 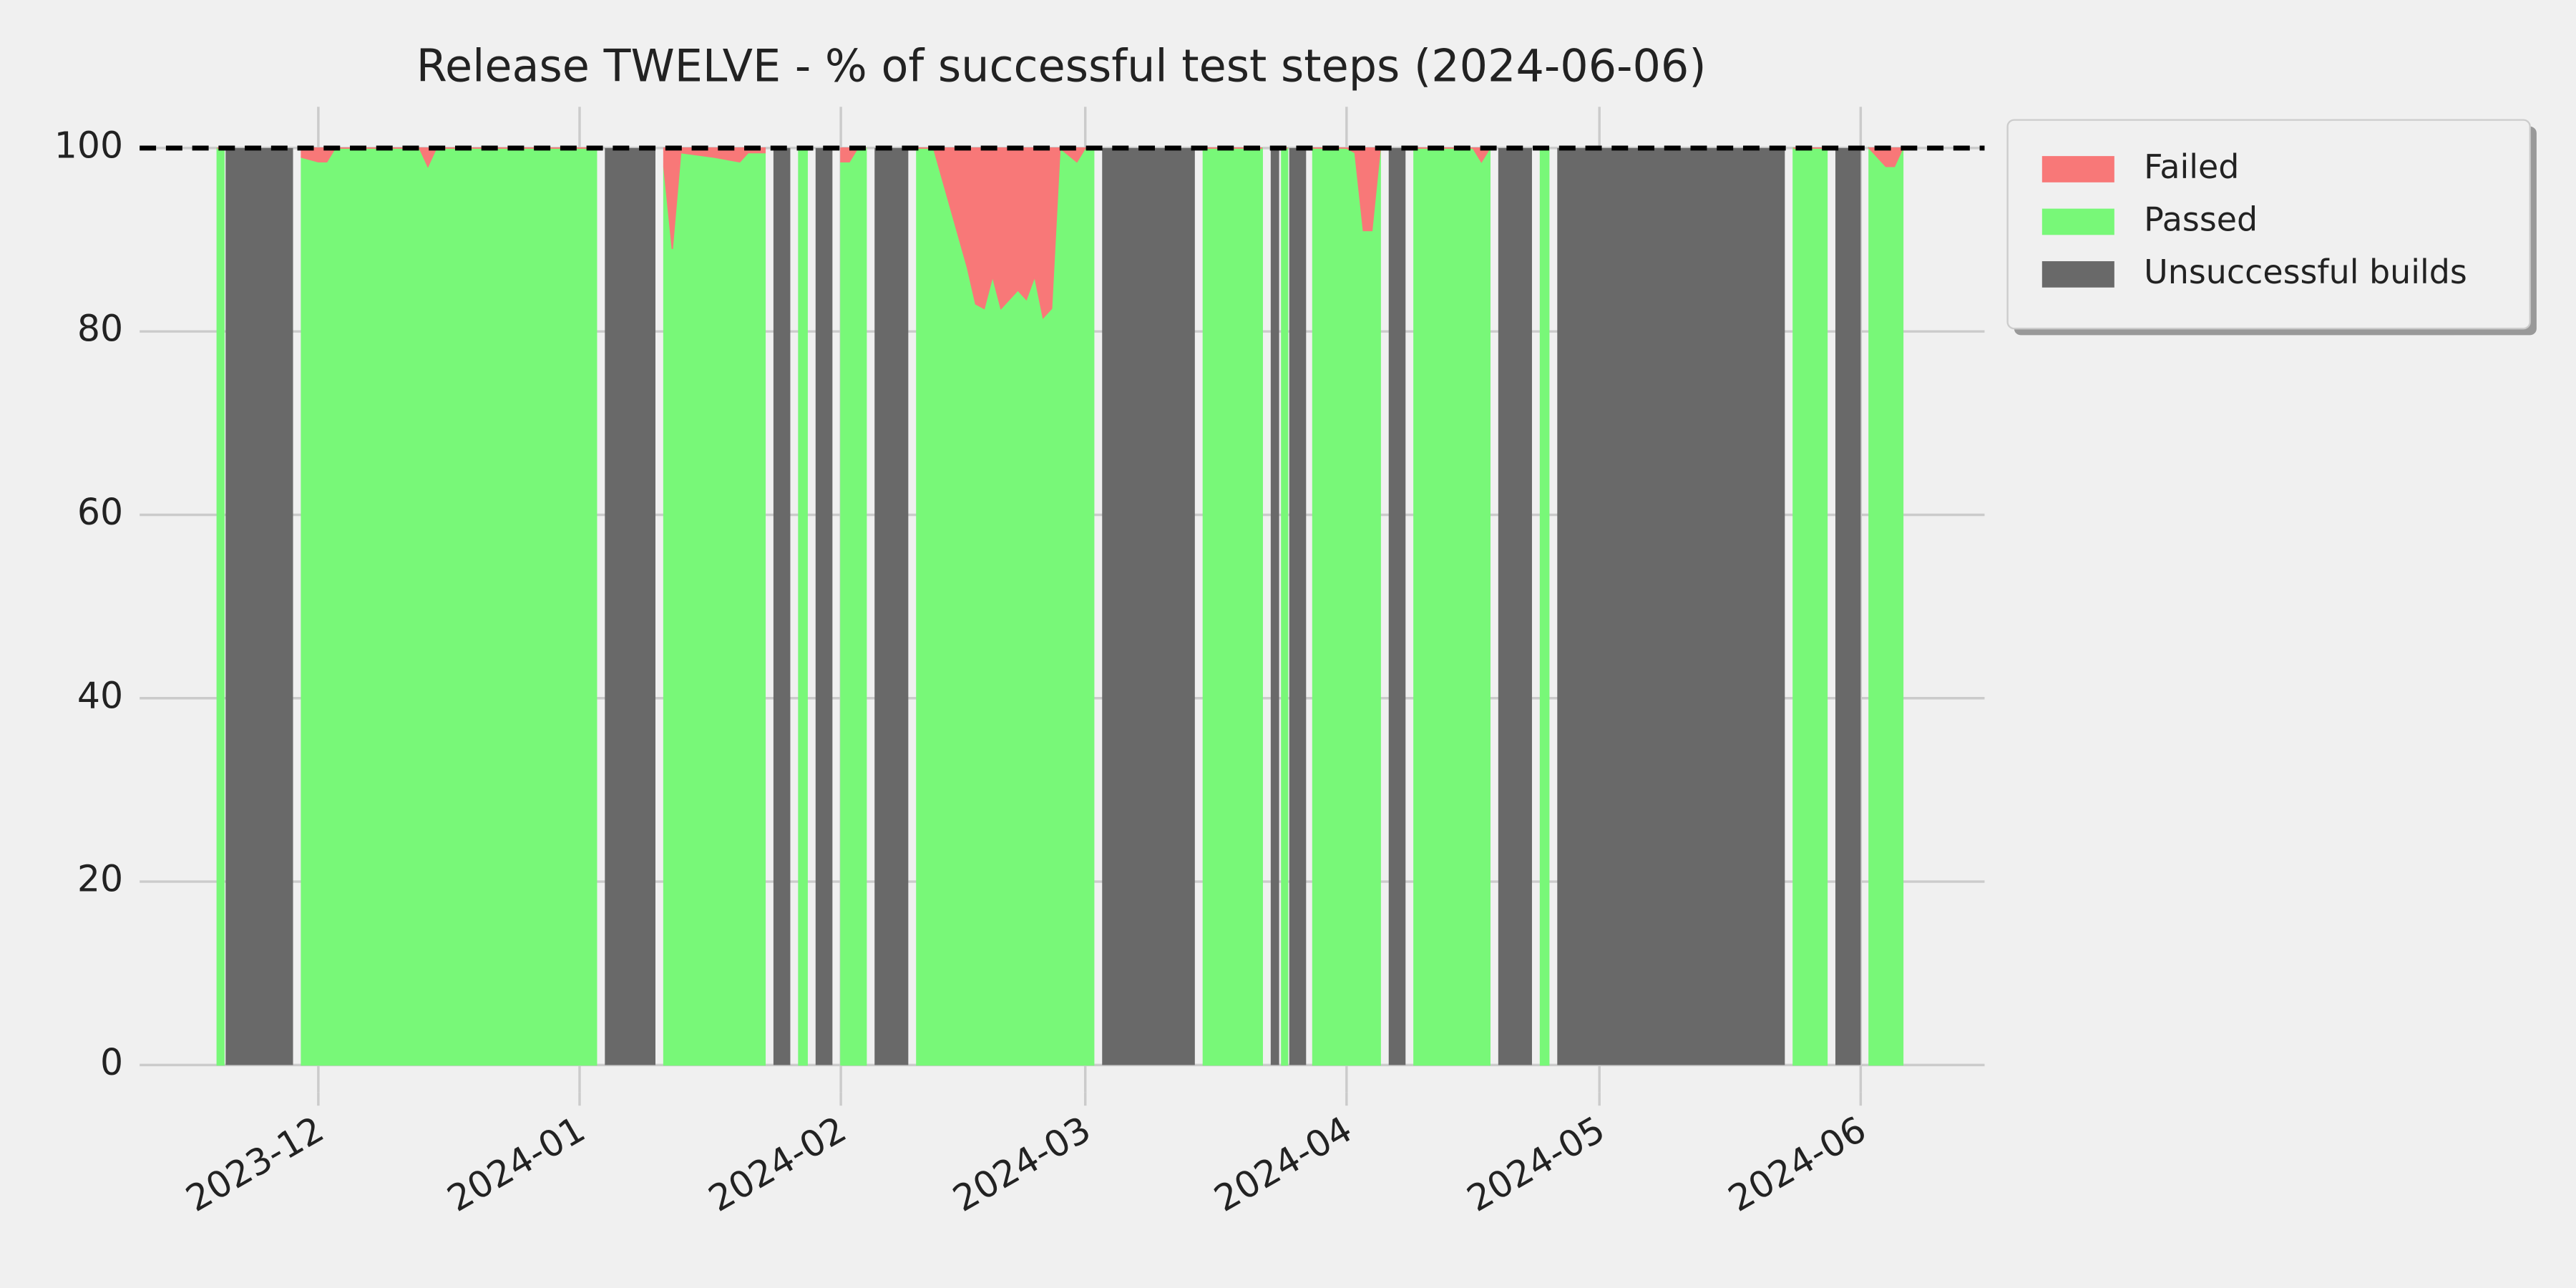 I want to click on y-tick-label: 20, so click(x=100, y=879).